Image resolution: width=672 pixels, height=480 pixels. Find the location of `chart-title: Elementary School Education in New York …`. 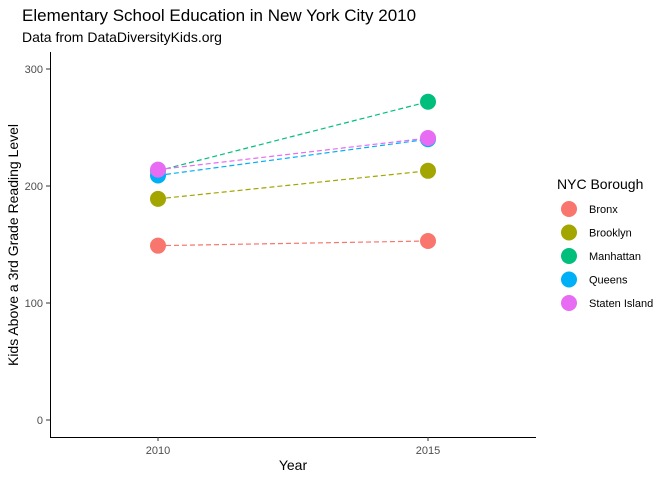

chart-title: Elementary School Education in New York … is located at coordinates (219, 15).